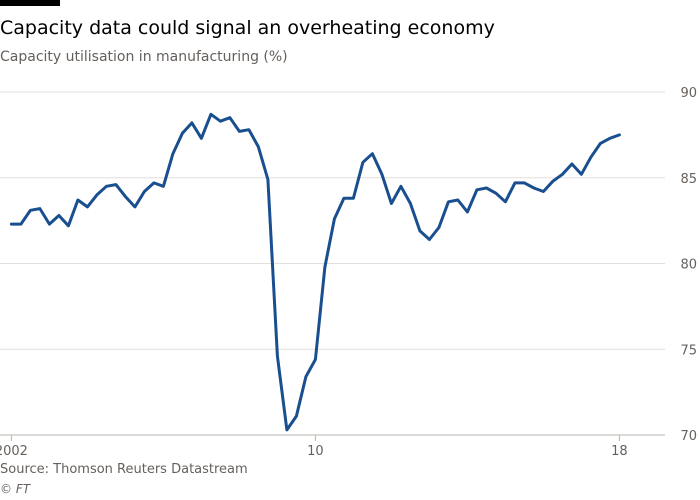 Image resolution: width=700 pixels, height=500 pixels. What do you see at coordinates (124, 469) in the screenshot?
I see `source-note: Source: Thomson Reuters Datastream` at bounding box center [124, 469].